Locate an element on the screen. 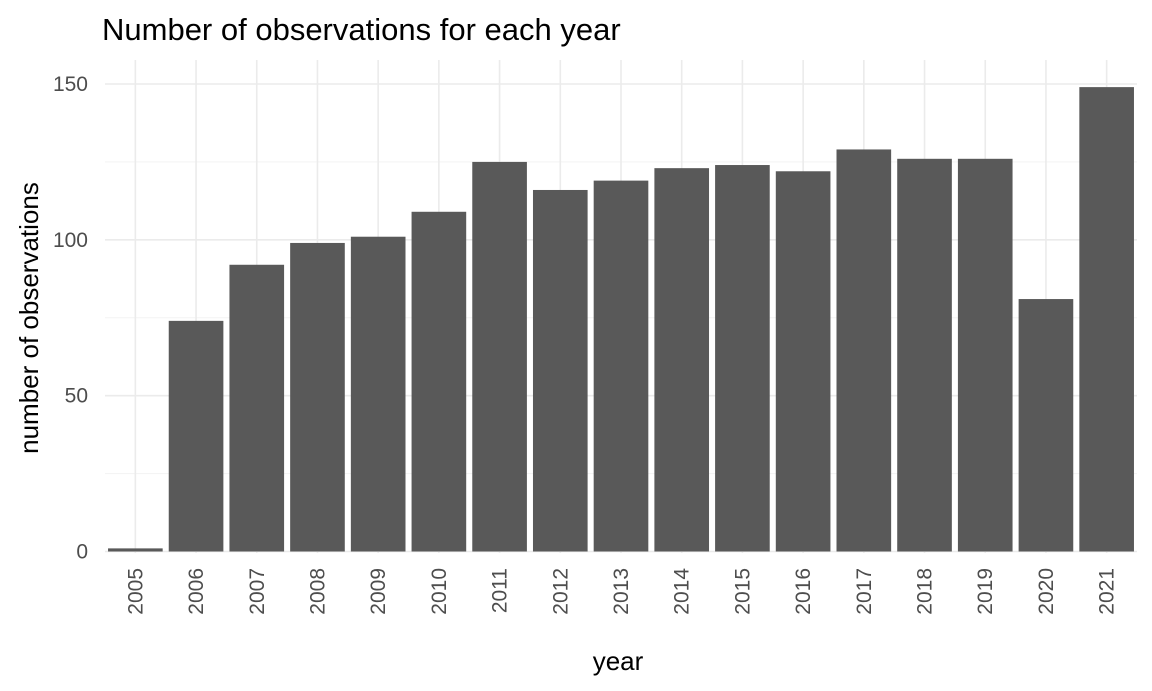 This screenshot has height=691, width=1152. bar-2021 is located at coordinates (1106, 319).